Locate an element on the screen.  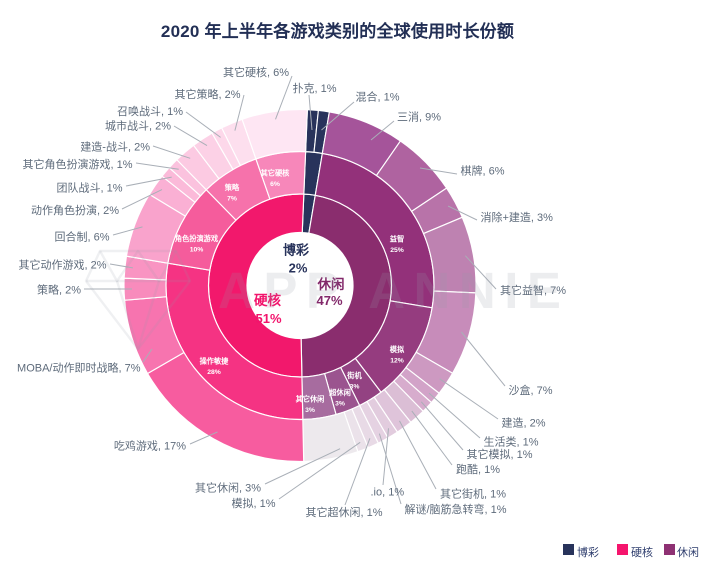
svg-text: 策略, 2% is located at coordinates (59, 290).